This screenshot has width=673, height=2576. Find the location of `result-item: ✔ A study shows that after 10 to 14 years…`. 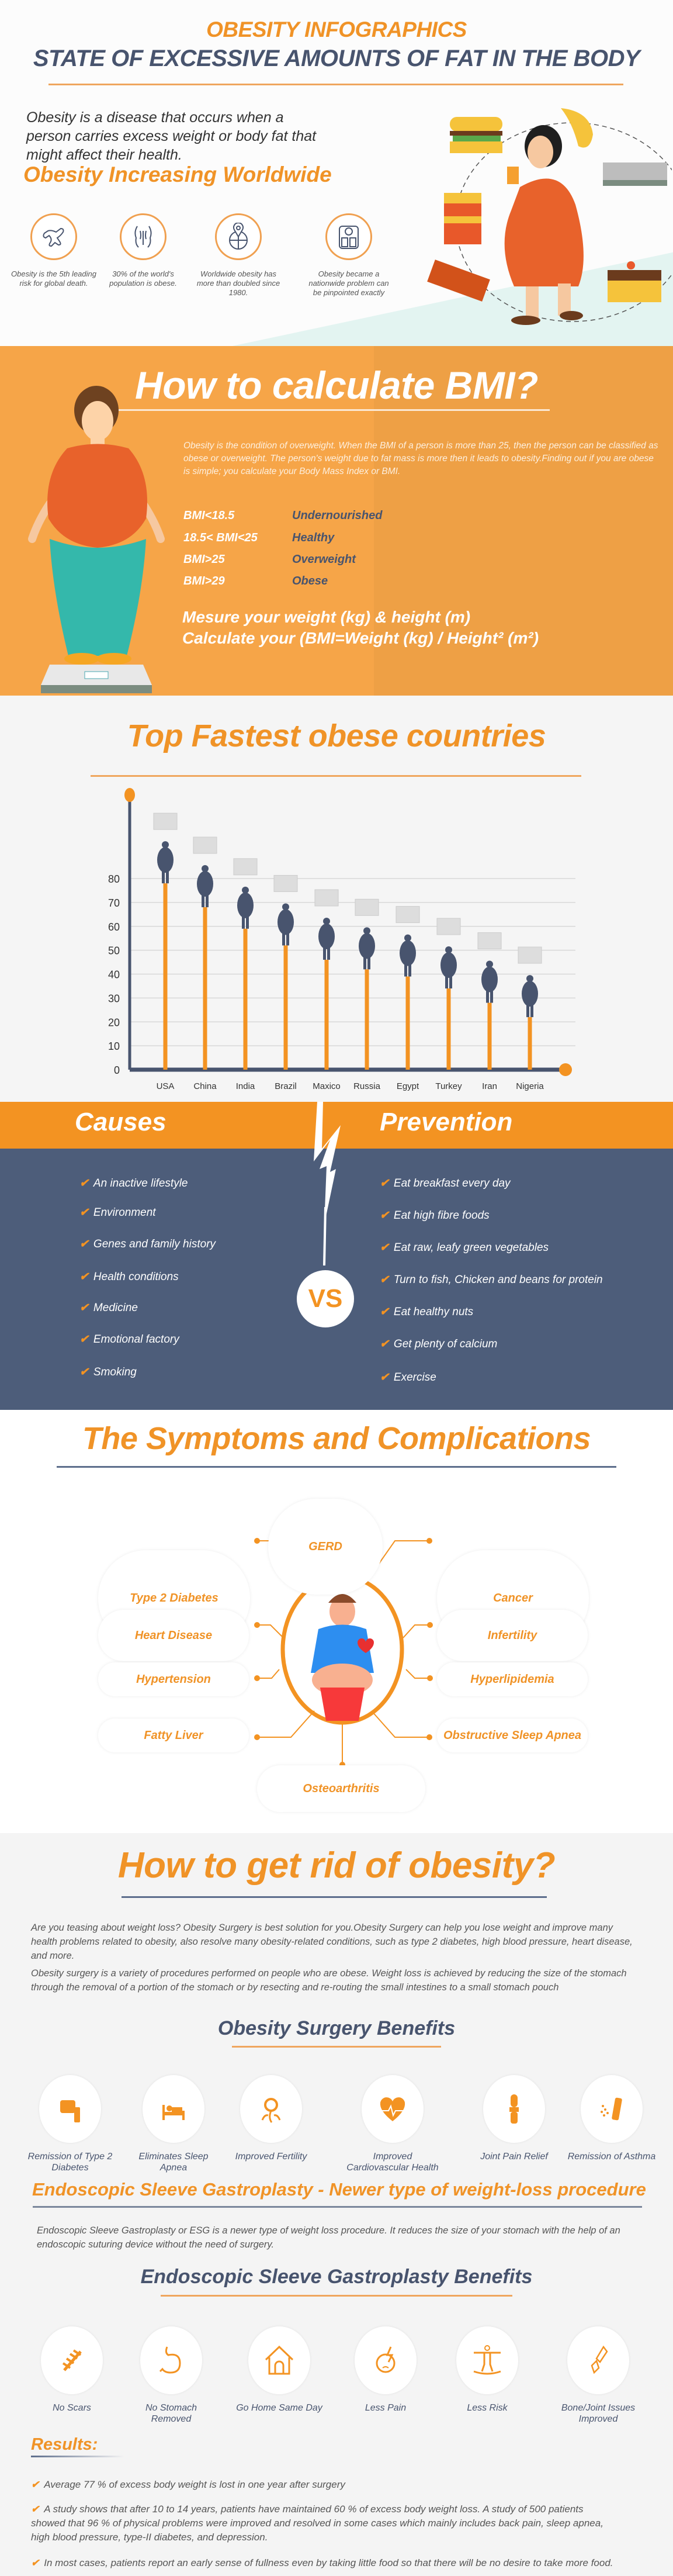

result-item: ✔ A study shows that after 10 to 14 years… is located at coordinates (317, 2523).